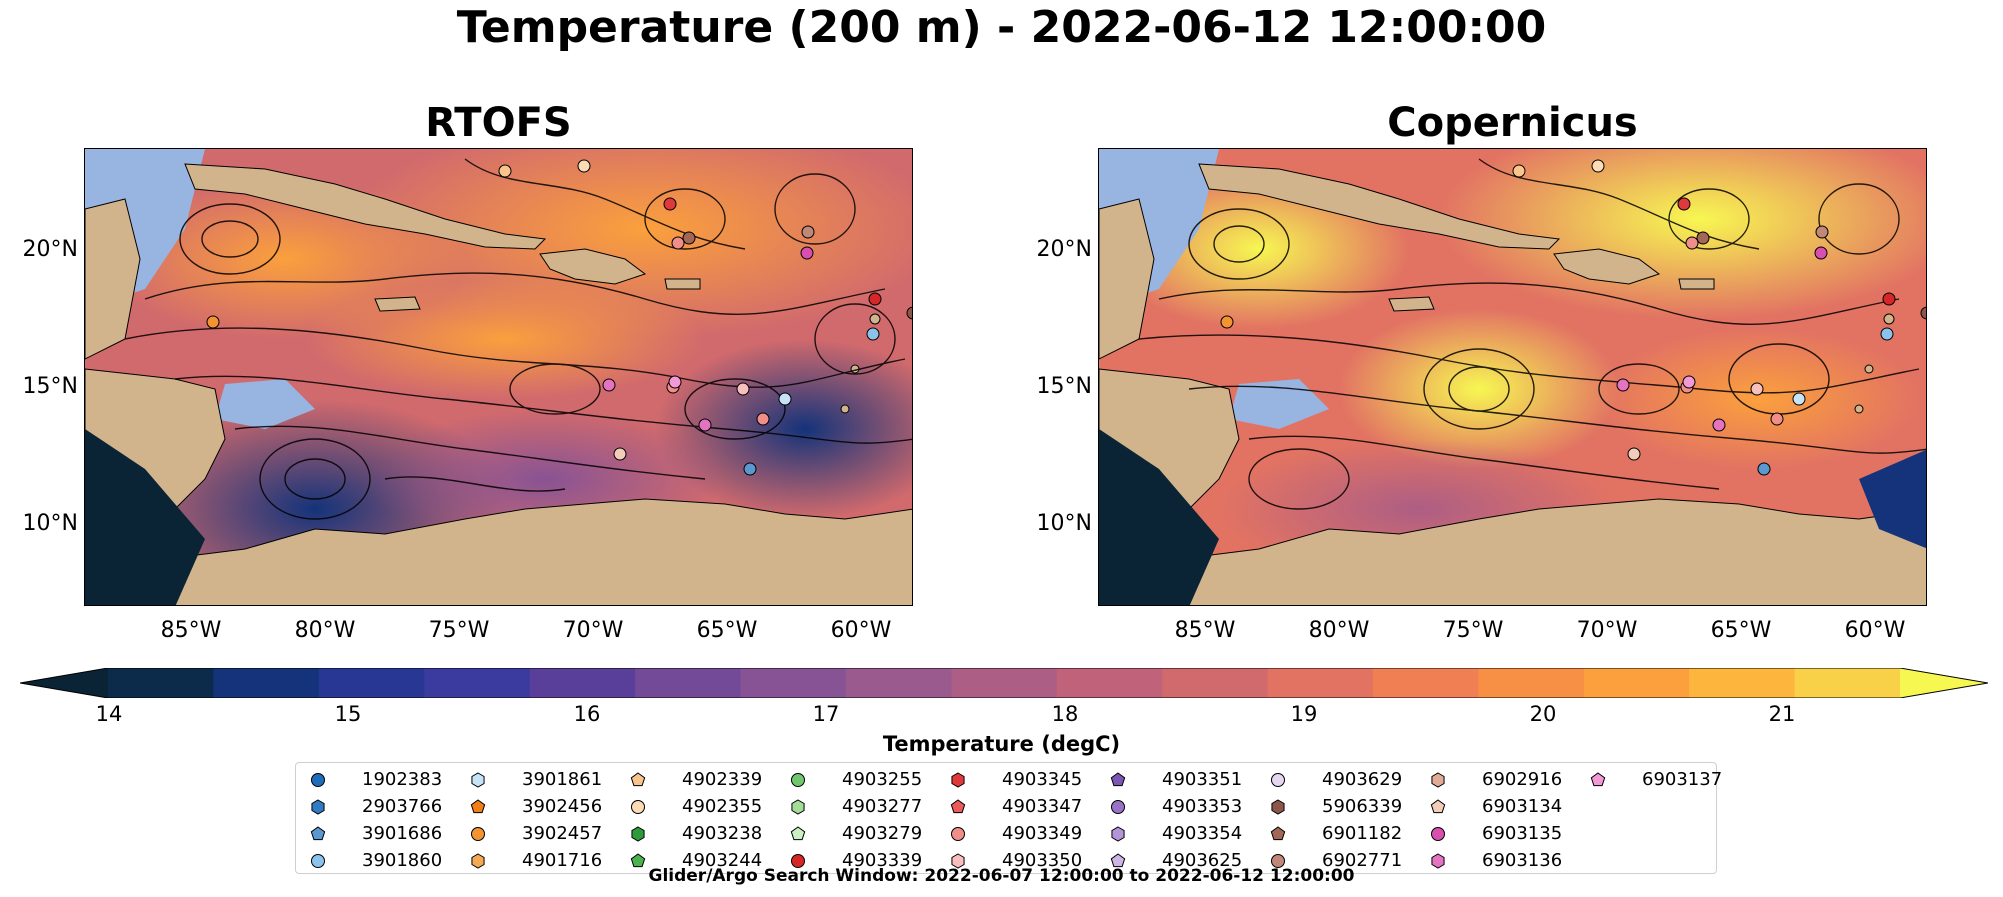  Describe the element at coordinates (402, 833) in the screenshot. I see `legend-entry-label: 3901686` at that location.